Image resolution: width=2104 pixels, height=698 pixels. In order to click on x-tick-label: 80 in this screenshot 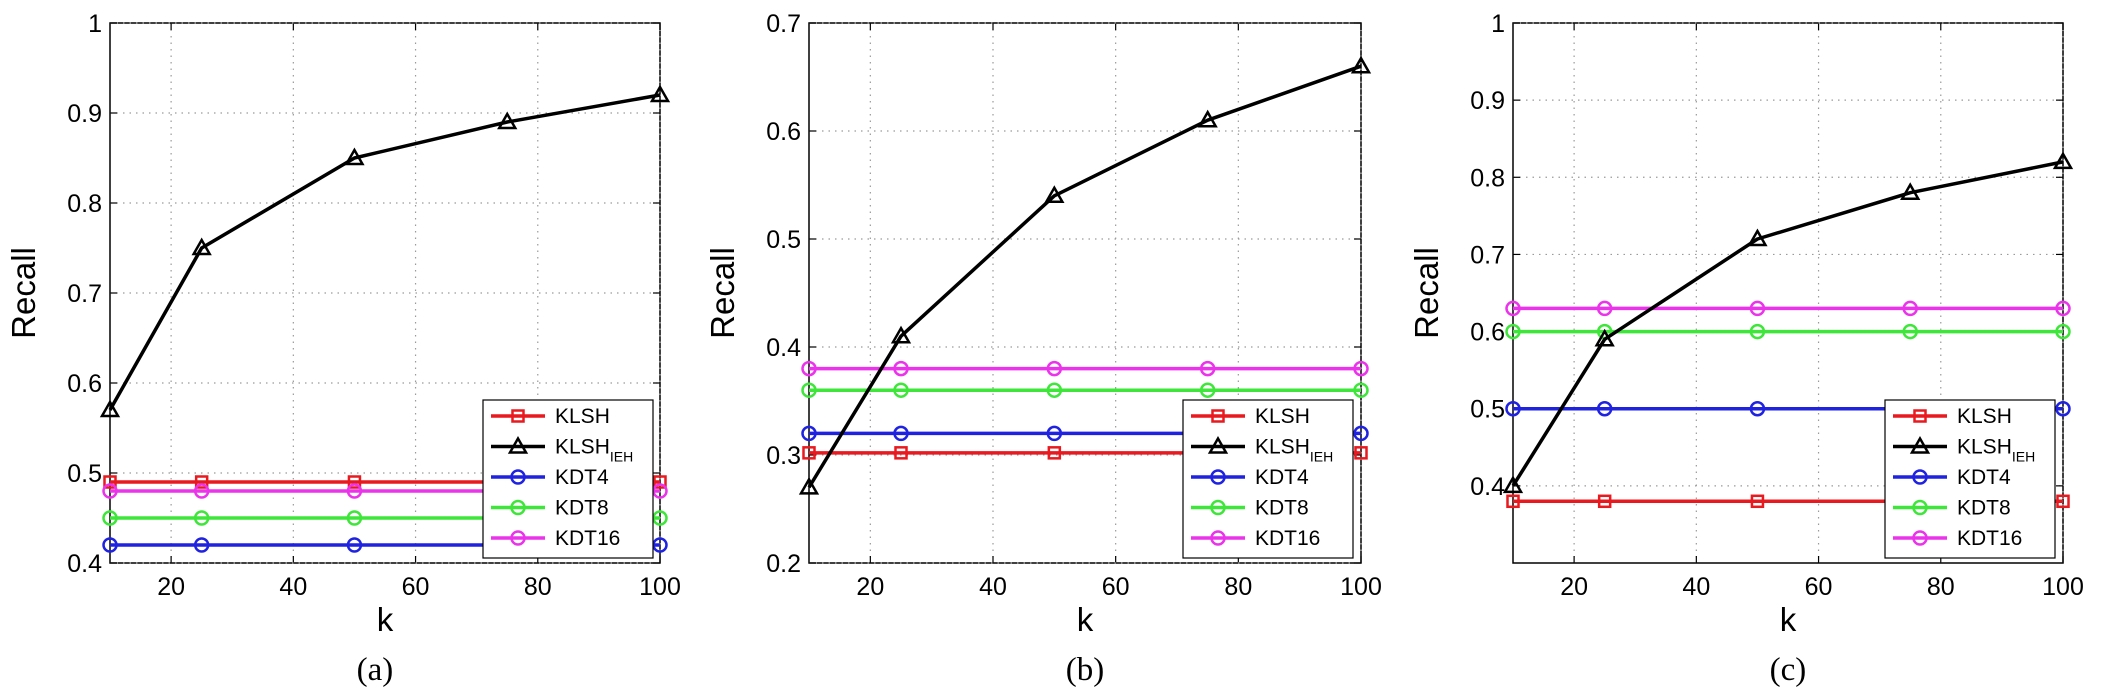, I will do `click(1941, 587)`.